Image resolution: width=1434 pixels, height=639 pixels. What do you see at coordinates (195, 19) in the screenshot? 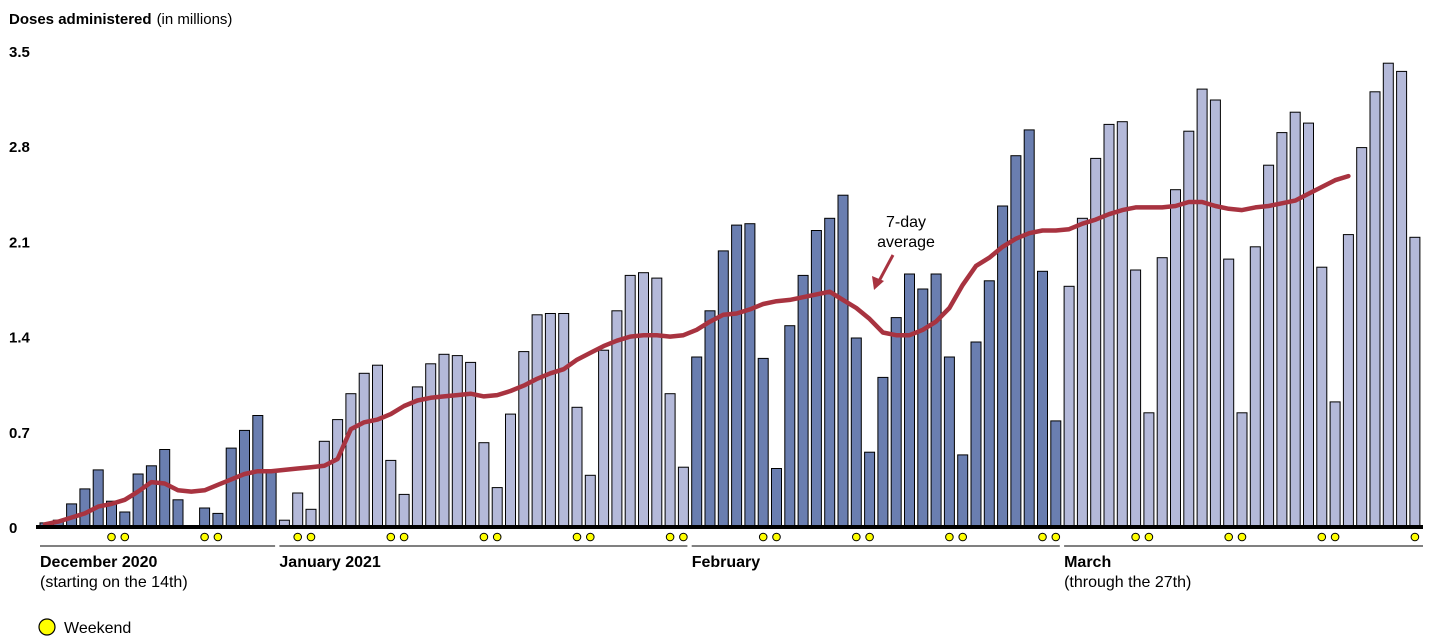
I see `chart-subtitle: (in millions)` at bounding box center [195, 19].